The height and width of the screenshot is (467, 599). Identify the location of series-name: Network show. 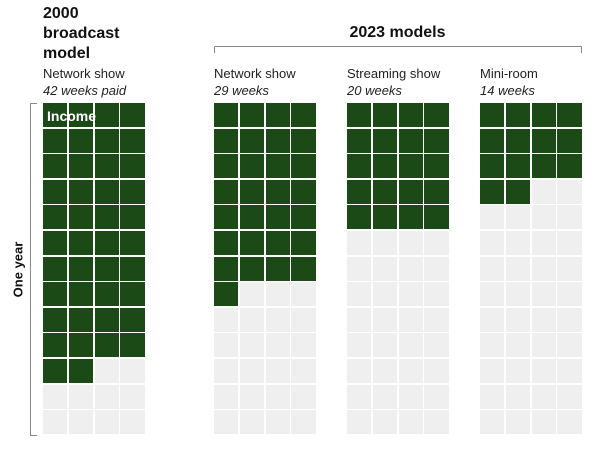
(255, 73).